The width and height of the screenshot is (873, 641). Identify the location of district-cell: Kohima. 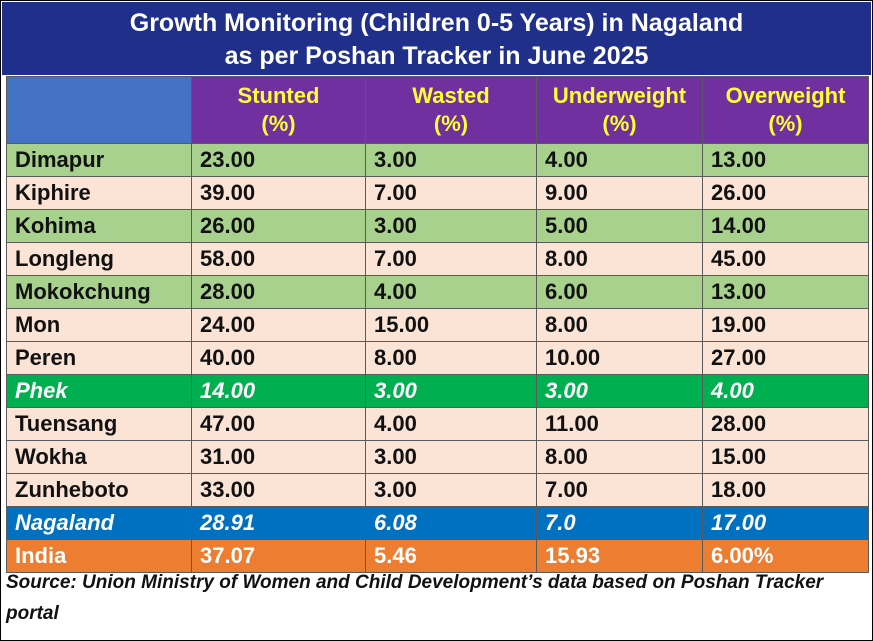
(99, 226).